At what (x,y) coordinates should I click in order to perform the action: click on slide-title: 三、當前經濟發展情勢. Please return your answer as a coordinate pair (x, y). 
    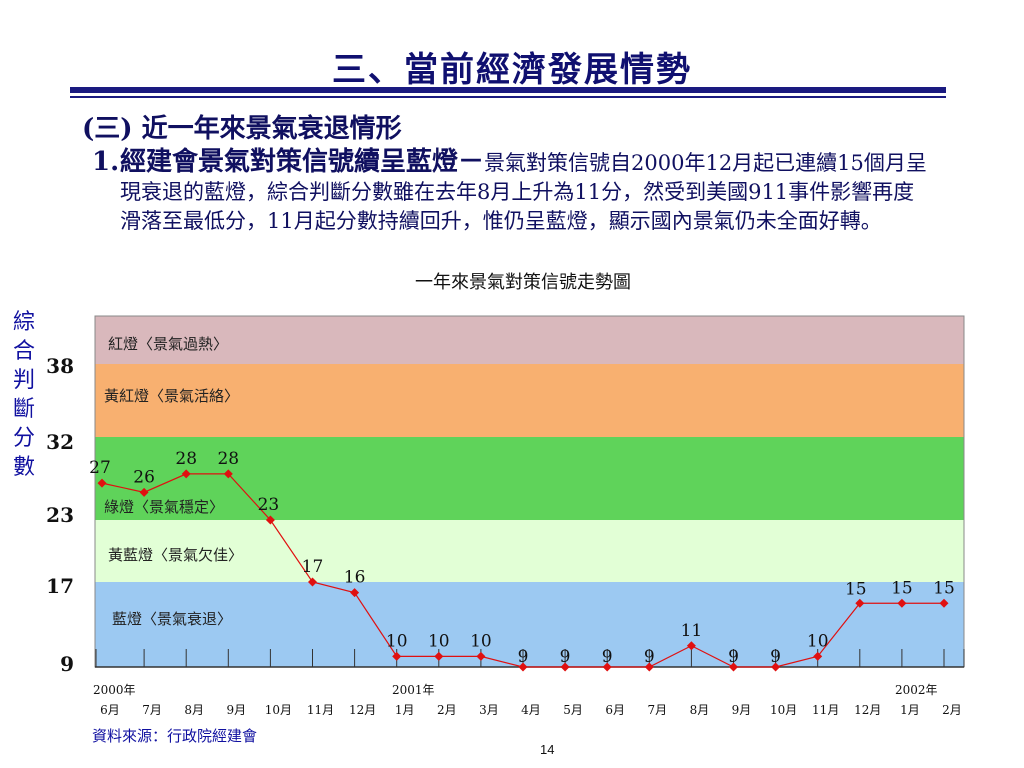
    Looking at the image, I should click on (512, 70).